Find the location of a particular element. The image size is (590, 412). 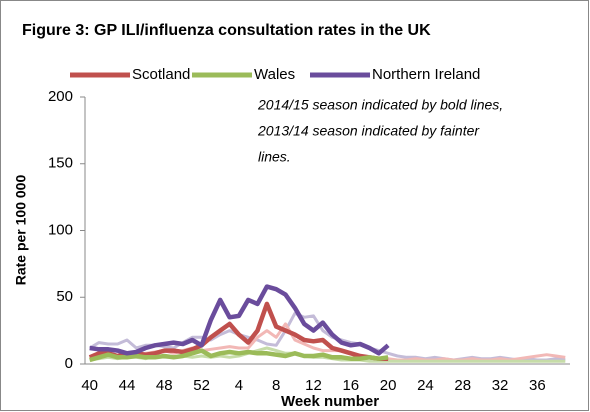

x-tick-label: 32 is located at coordinates (500, 385).